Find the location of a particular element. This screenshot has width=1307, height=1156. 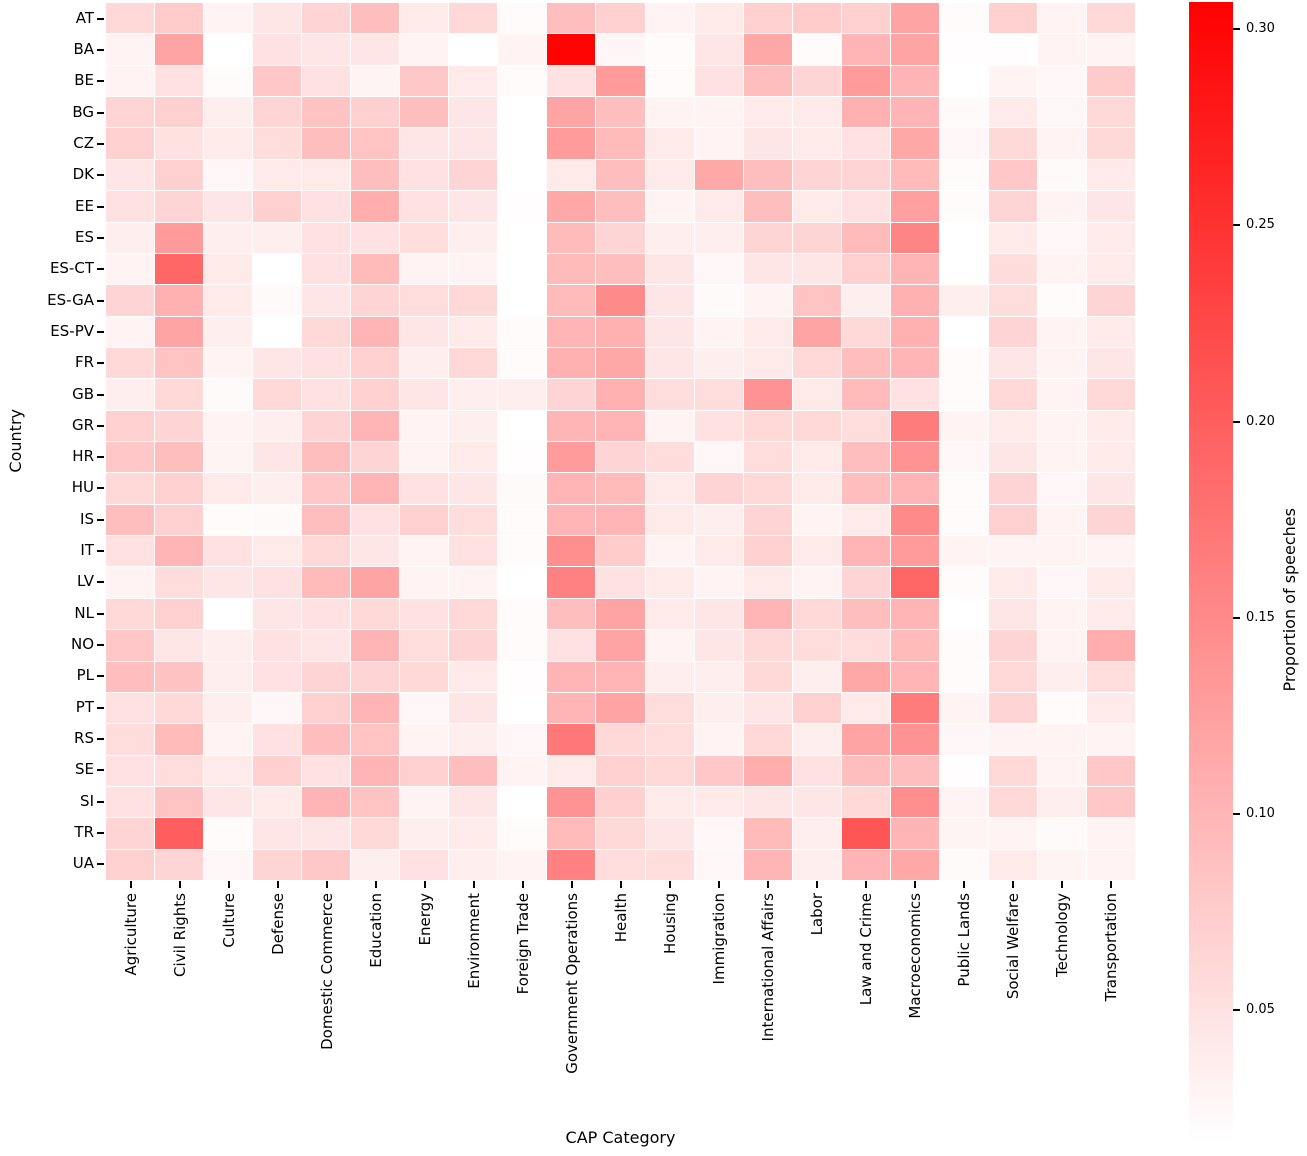

x-tick-label: Civil Rights is located at coordinates (179, 935).